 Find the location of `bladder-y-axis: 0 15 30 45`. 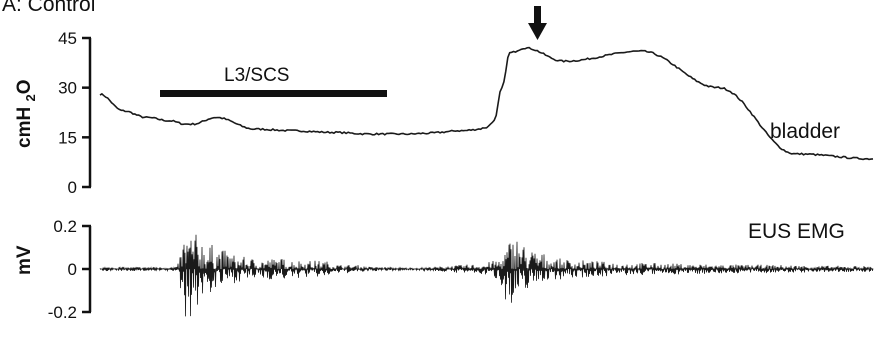

bladder-y-axis: 0 15 30 45 is located at coordinates (75, 113).